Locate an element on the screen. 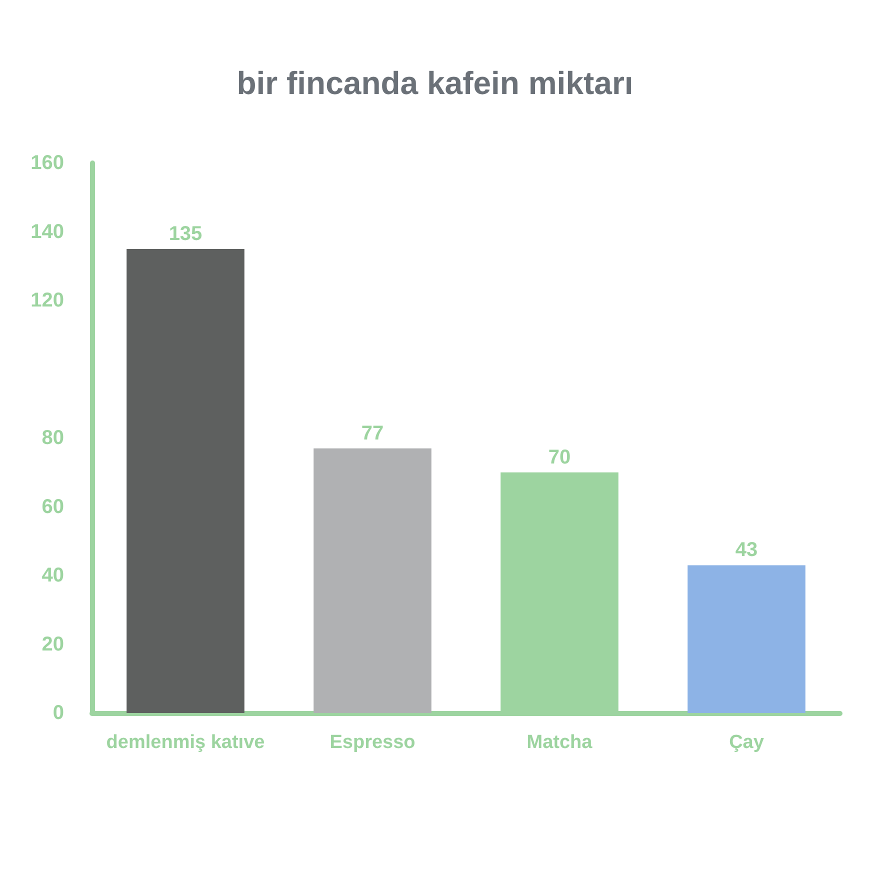 Image resolution: width=870 pixels, height=870 pixels. y-tick-label: 120 is located at coordinates (47, 301).